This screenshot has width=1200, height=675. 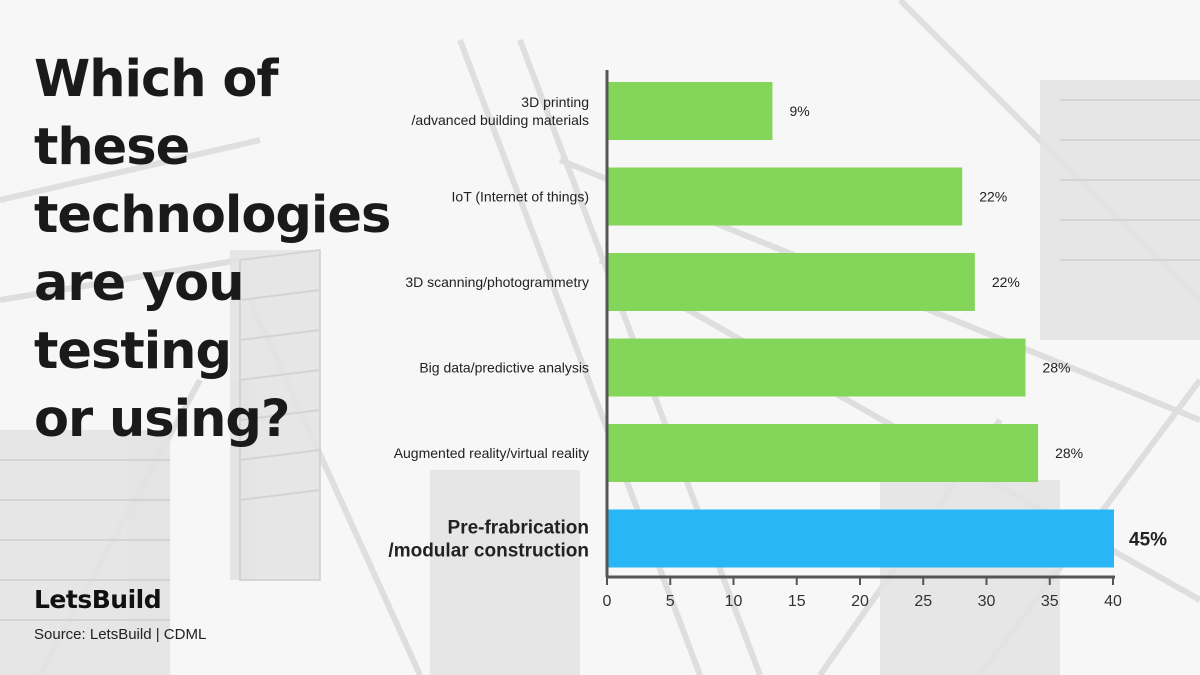 I want to click on x-tick-label: 5, so click(x=670, y=601).